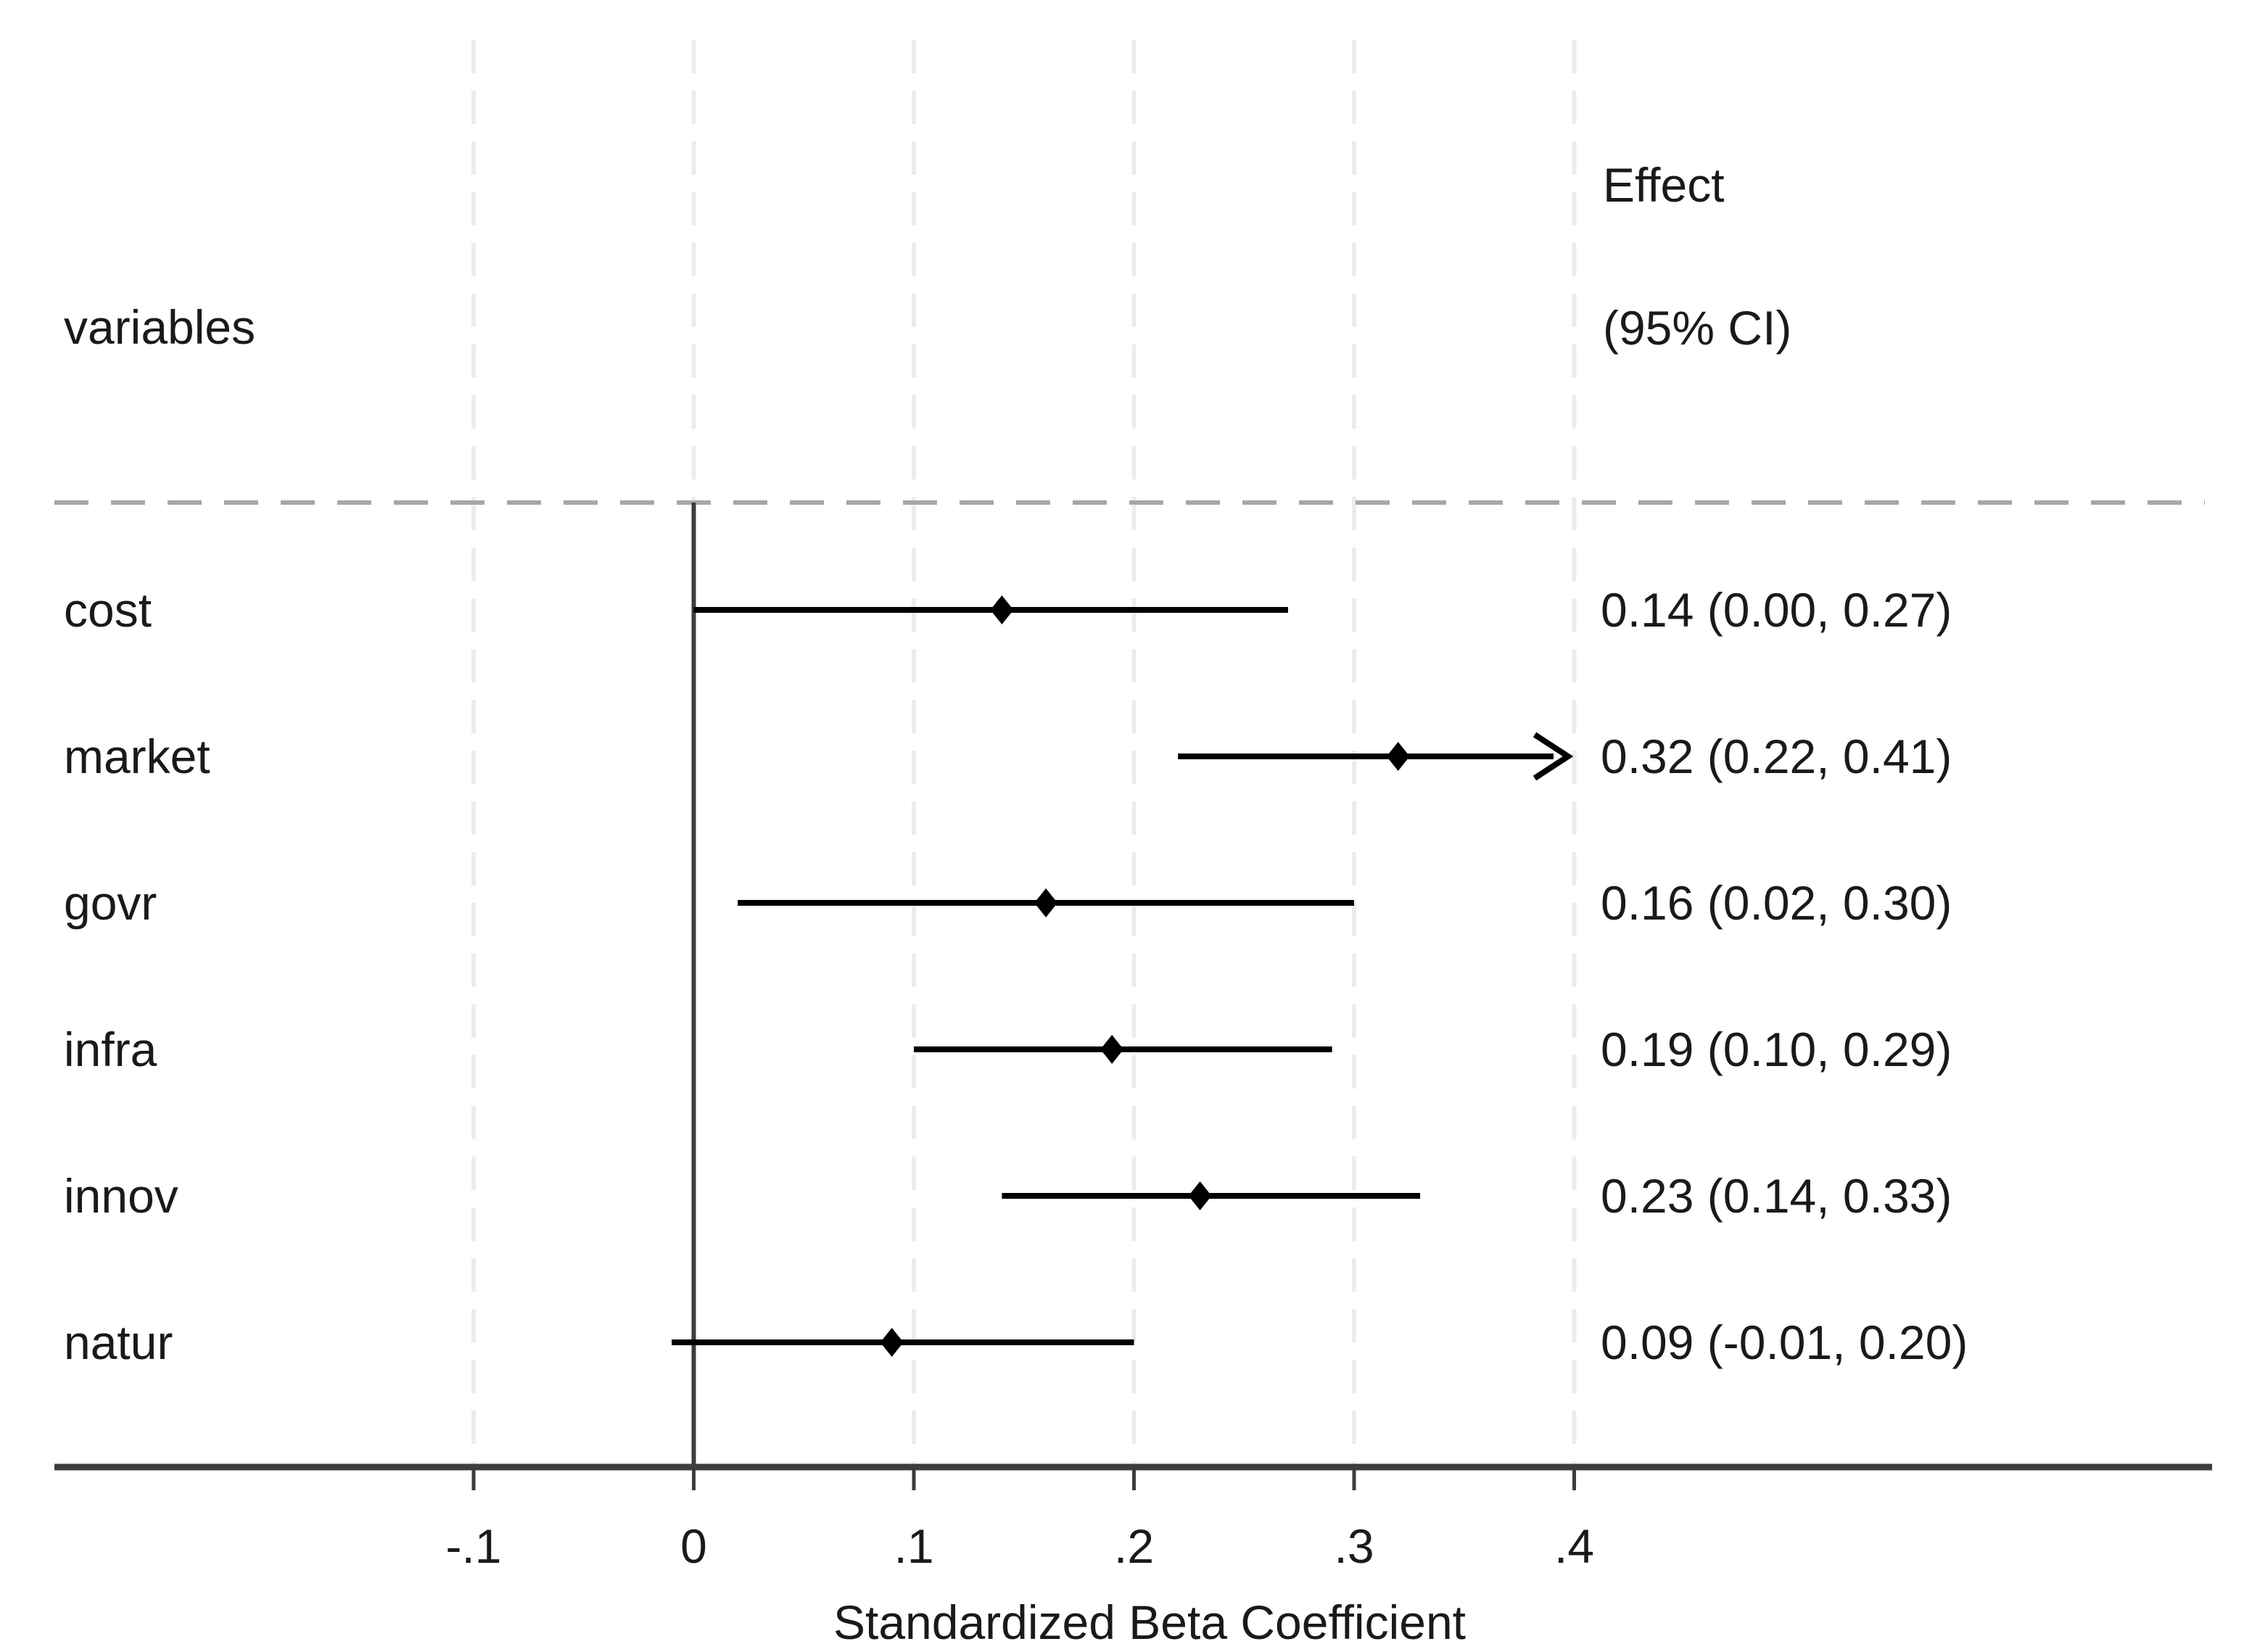 The height and width of the screenshot is (1652, 2244). Describe the element at coordinates (1698, 328) in the screenshot. I see `column-header-ci: (95% CI)` at that location.